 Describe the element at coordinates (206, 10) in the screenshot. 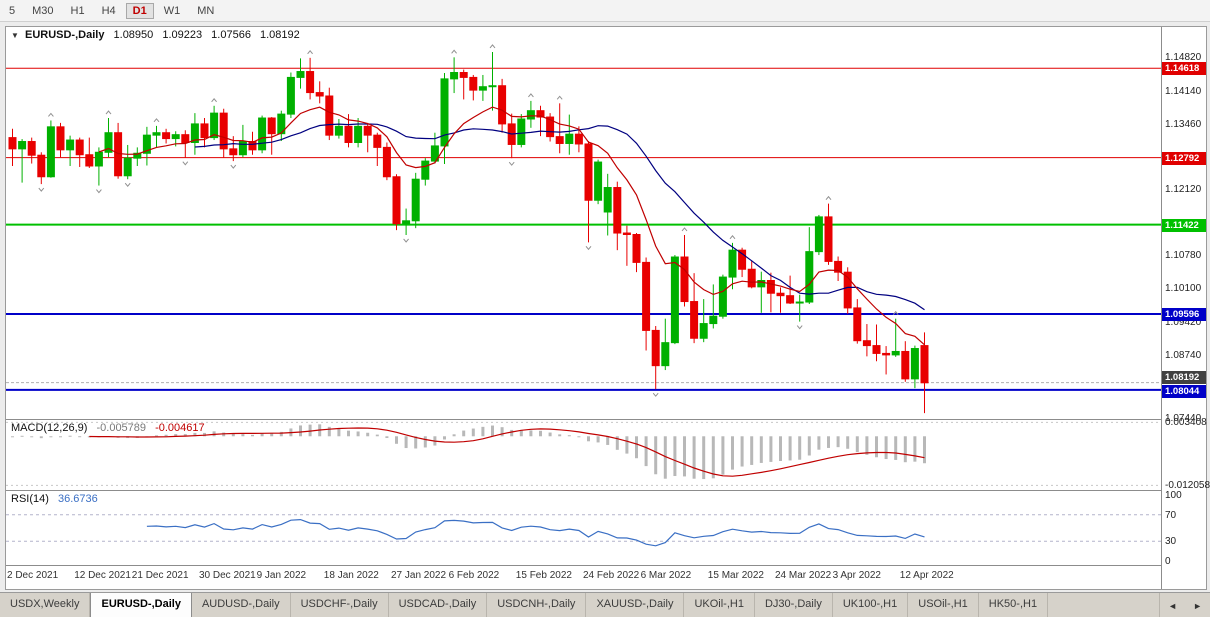

I see `timeframe-button-mn: MN` at that location.